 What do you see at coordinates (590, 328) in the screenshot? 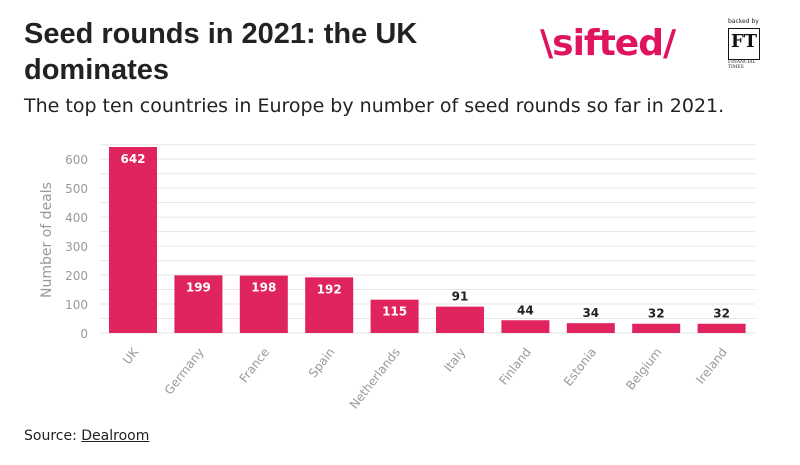
I see `bar-estonia` at bounding box center [590, 328].